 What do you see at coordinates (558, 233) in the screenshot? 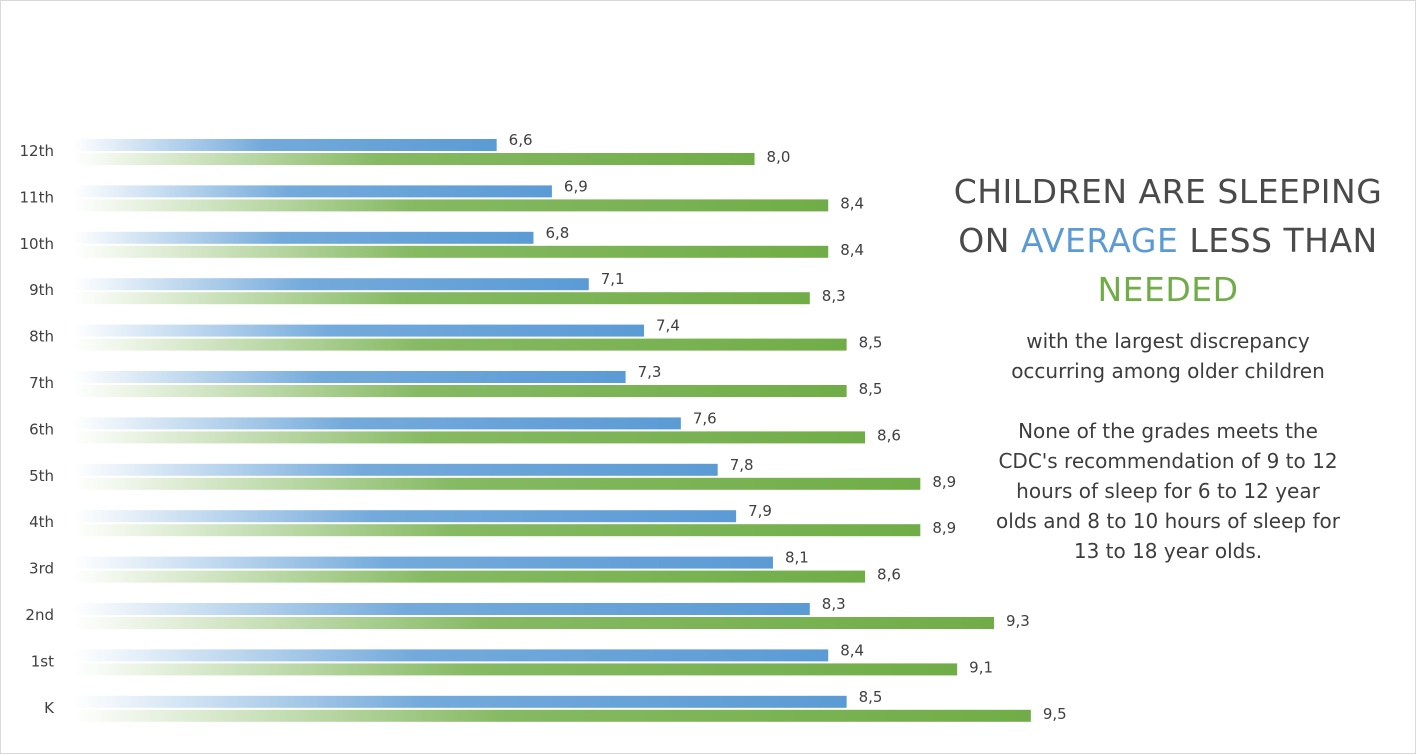
I see `data-label-series-1: 6,8` at bounding box center [558, 233].